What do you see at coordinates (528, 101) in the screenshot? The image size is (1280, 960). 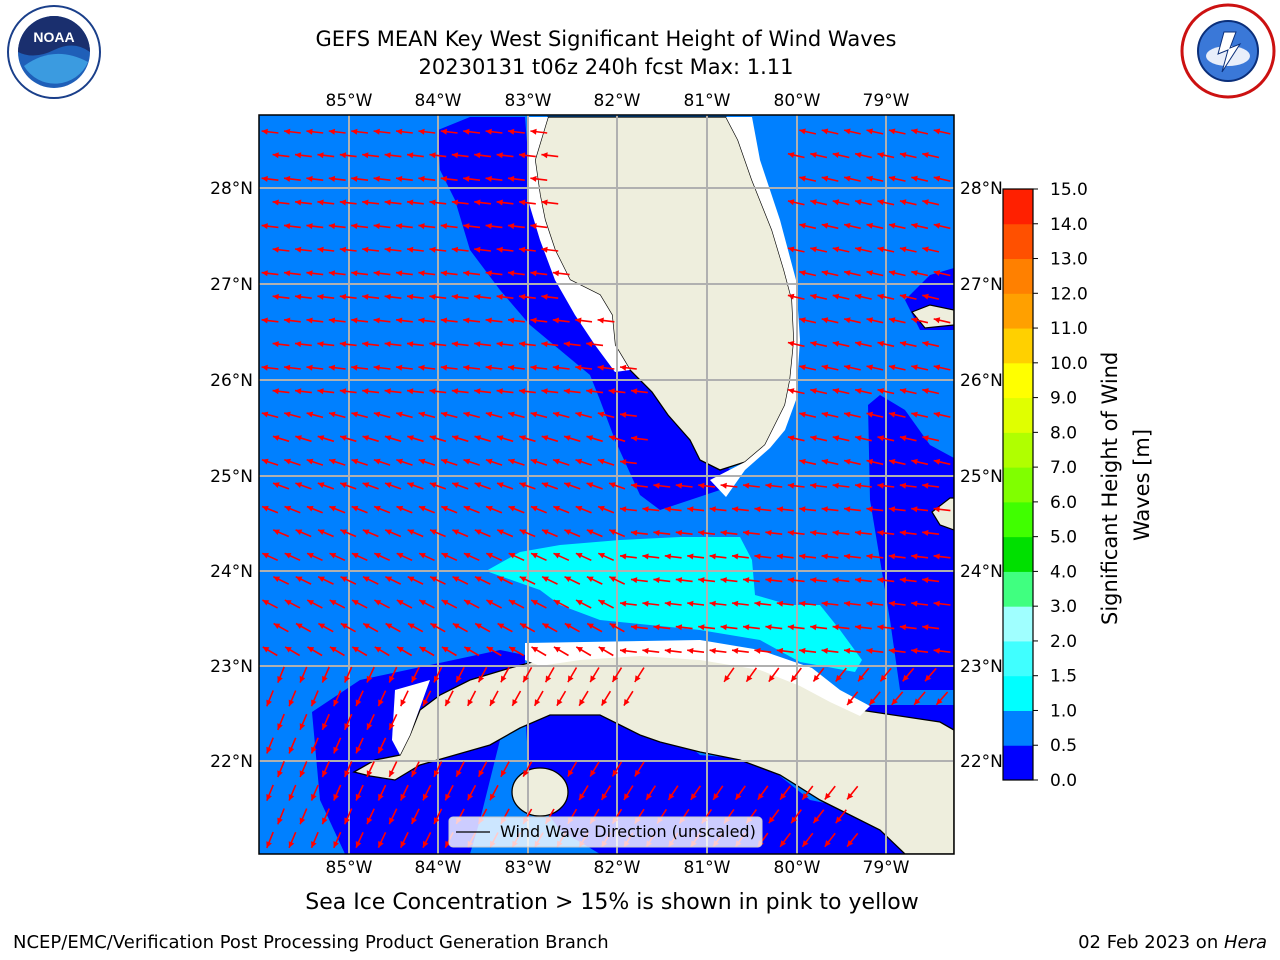 I see `lon-label-top: 83°W` at bounding box center [528, 101].